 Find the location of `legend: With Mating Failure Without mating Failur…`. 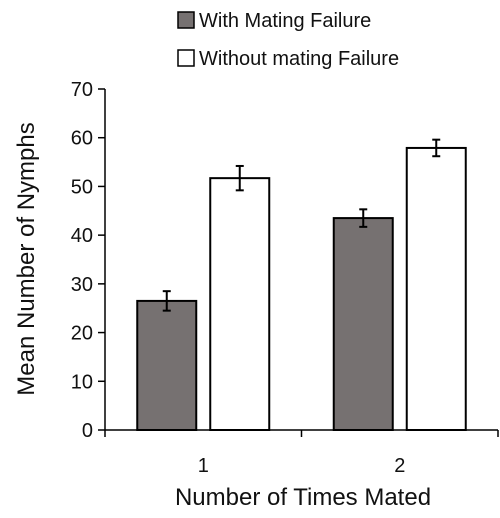

legend: With Mating Failure Without mating Failur… is located at coordinates (288, 40).